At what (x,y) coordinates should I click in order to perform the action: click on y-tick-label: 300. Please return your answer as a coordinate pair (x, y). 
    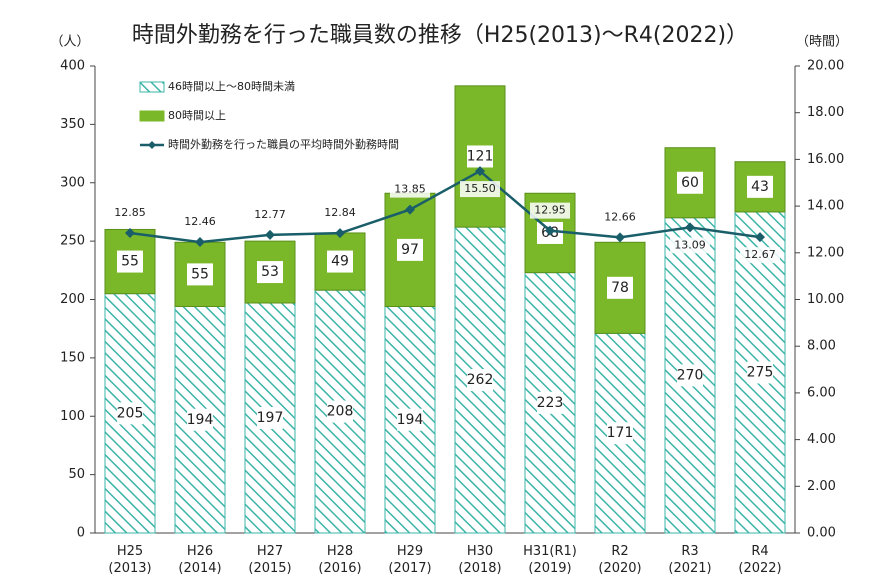
    Looking at the image, I should click on (72, 182).